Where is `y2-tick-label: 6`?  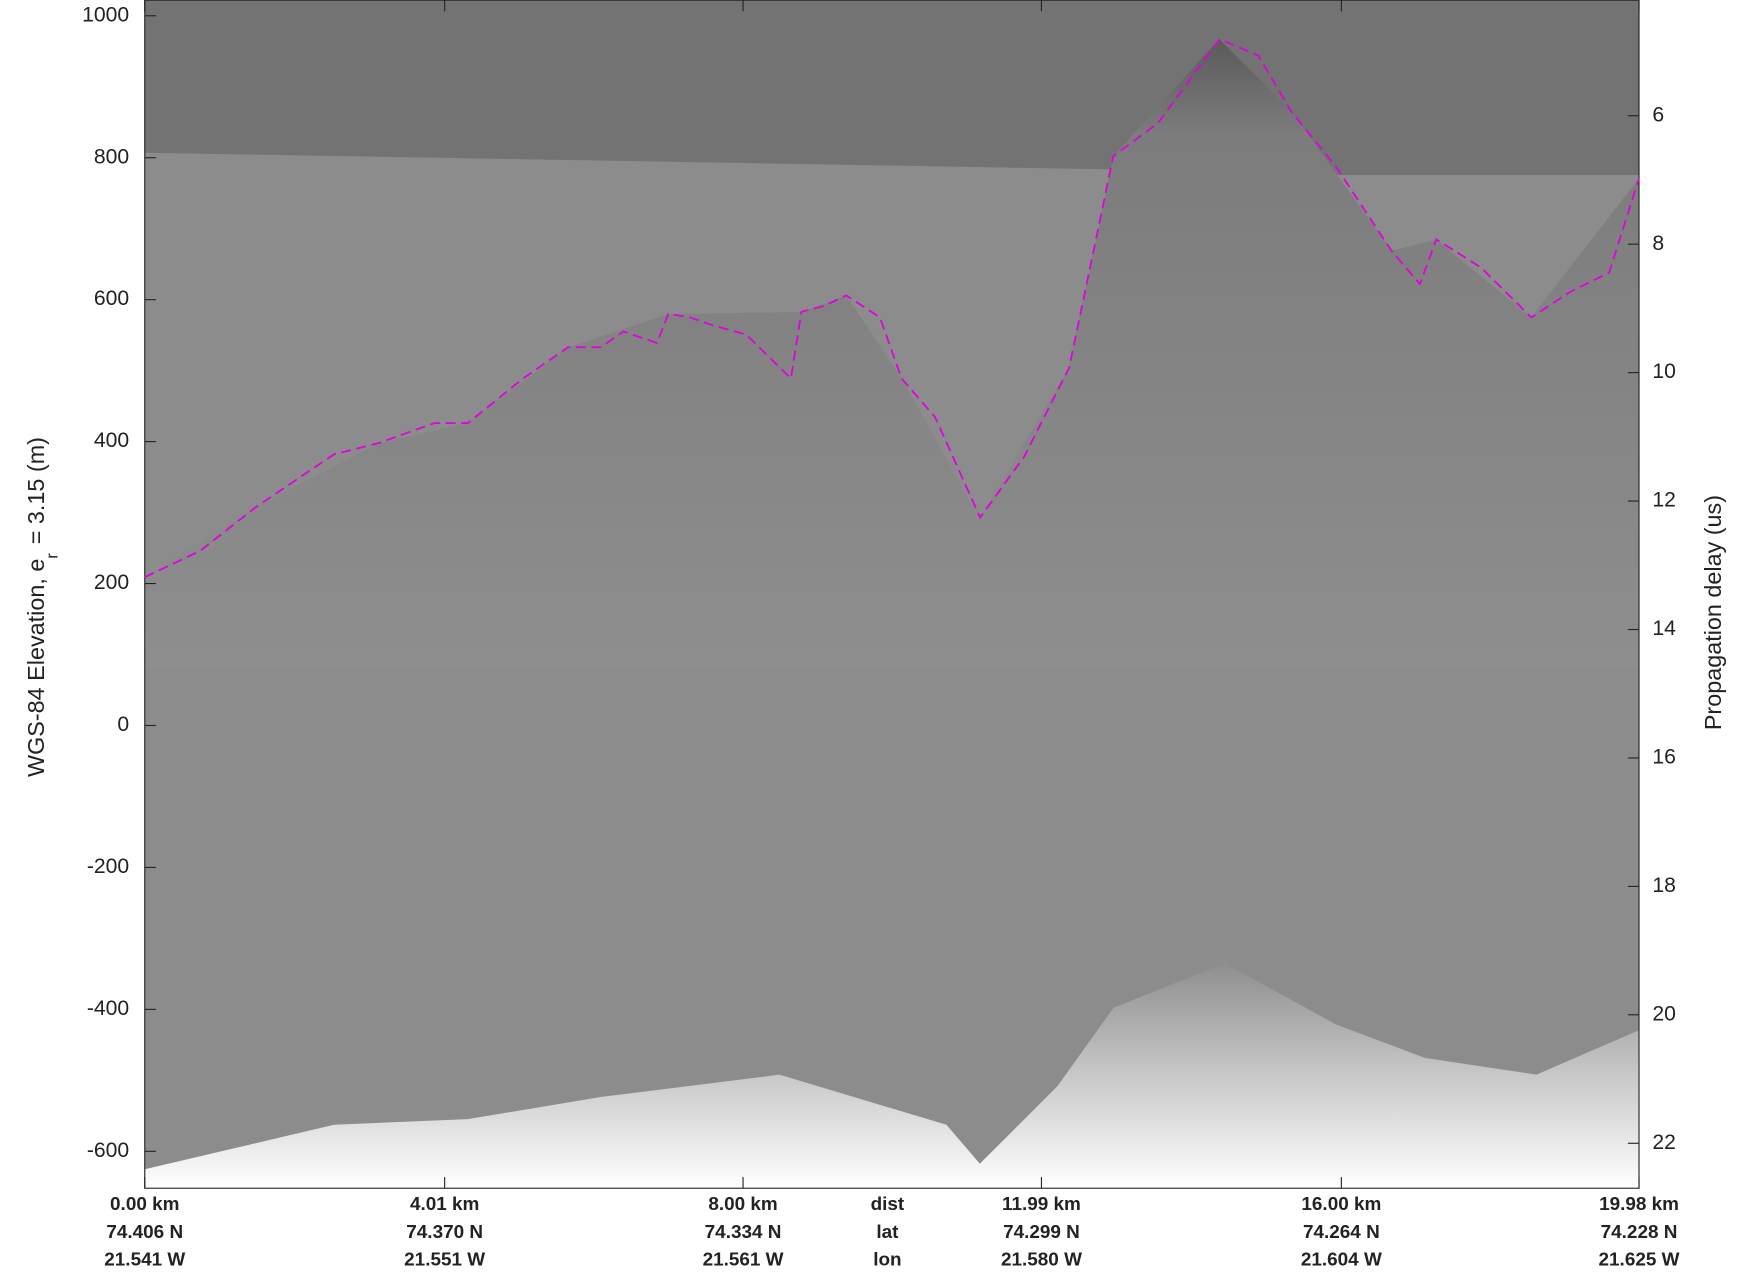 y2-tick-label: 6 is located at coordinates (1658, 114).